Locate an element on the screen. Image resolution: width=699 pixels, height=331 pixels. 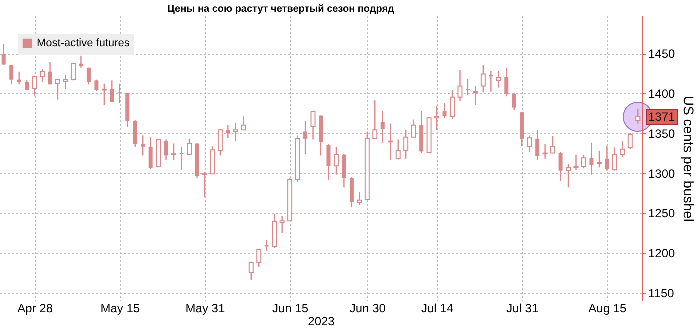
text: 1371 is located at coordinates (662, 116).